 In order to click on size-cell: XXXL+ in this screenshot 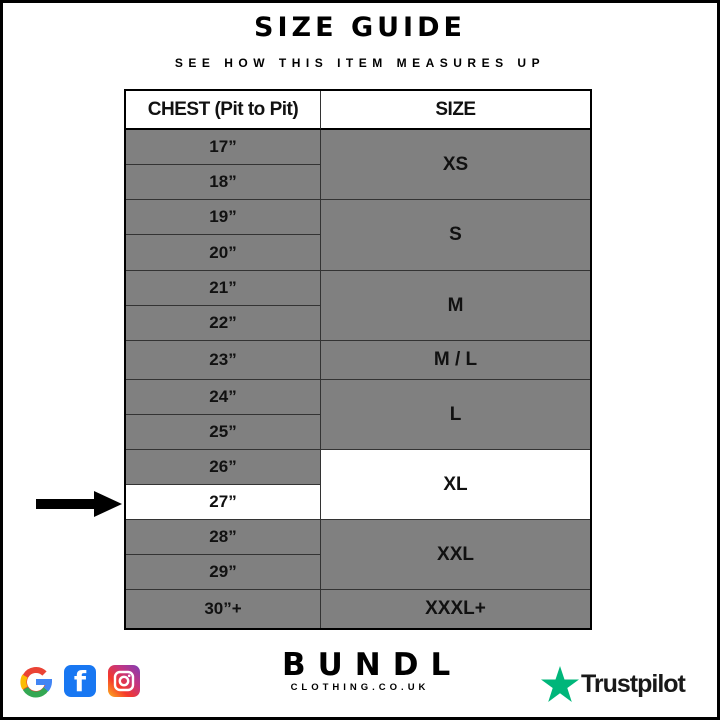, I will do `click(455, 608)`.